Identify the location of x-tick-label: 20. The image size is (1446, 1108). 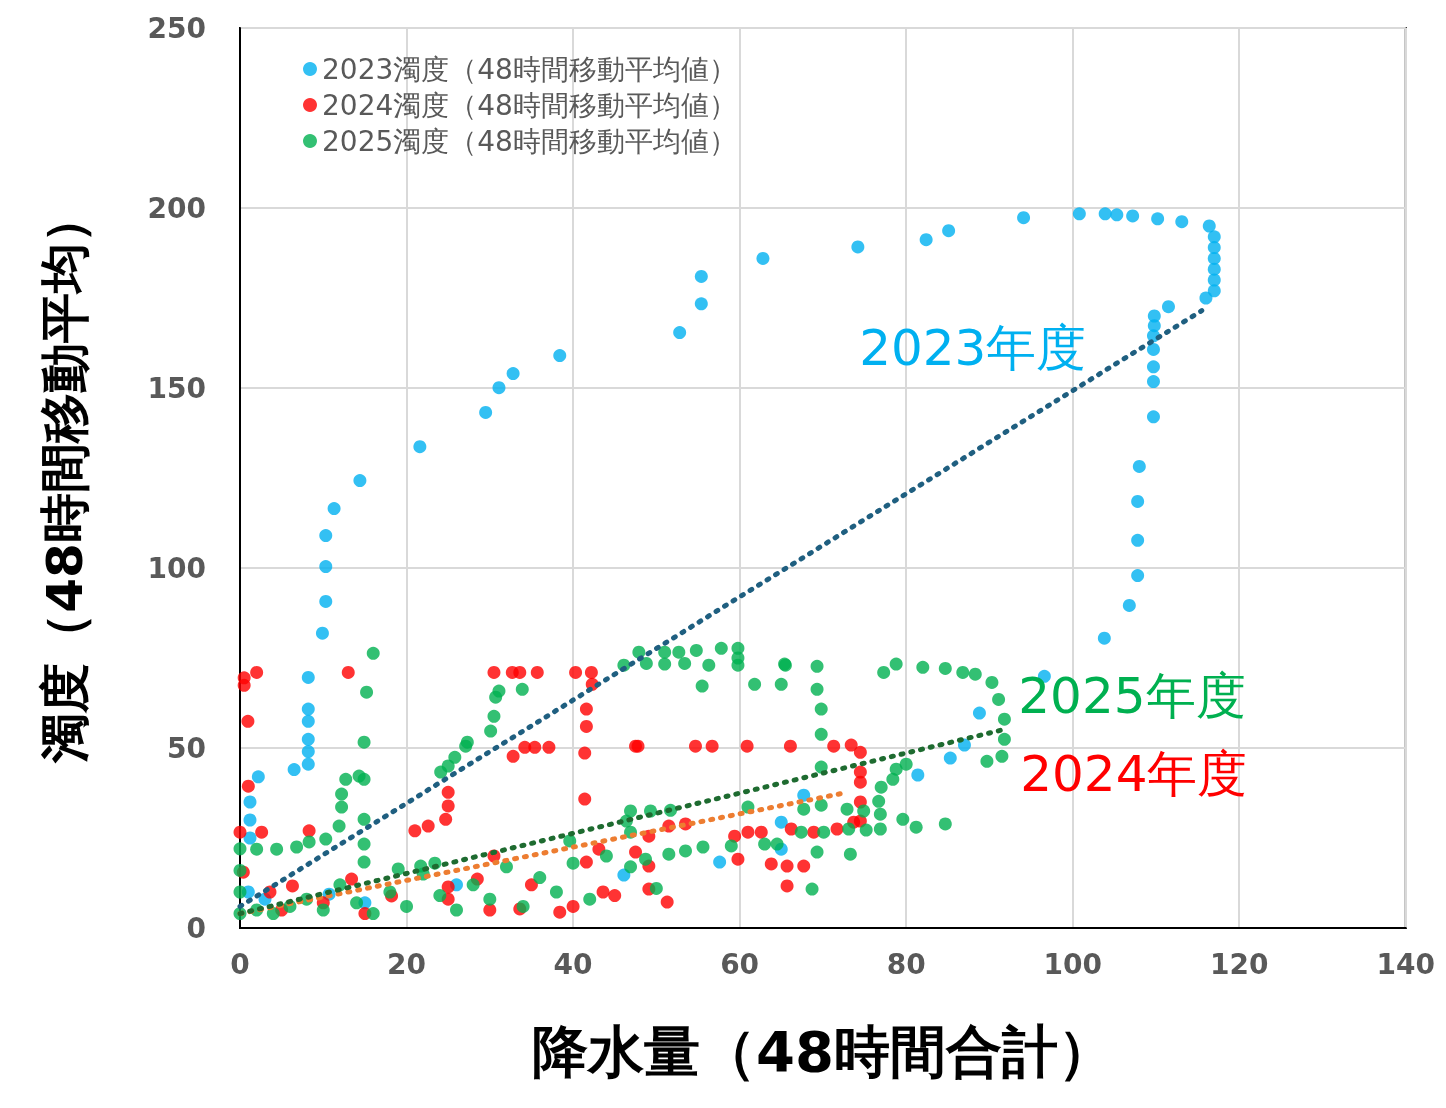
(407, 964).